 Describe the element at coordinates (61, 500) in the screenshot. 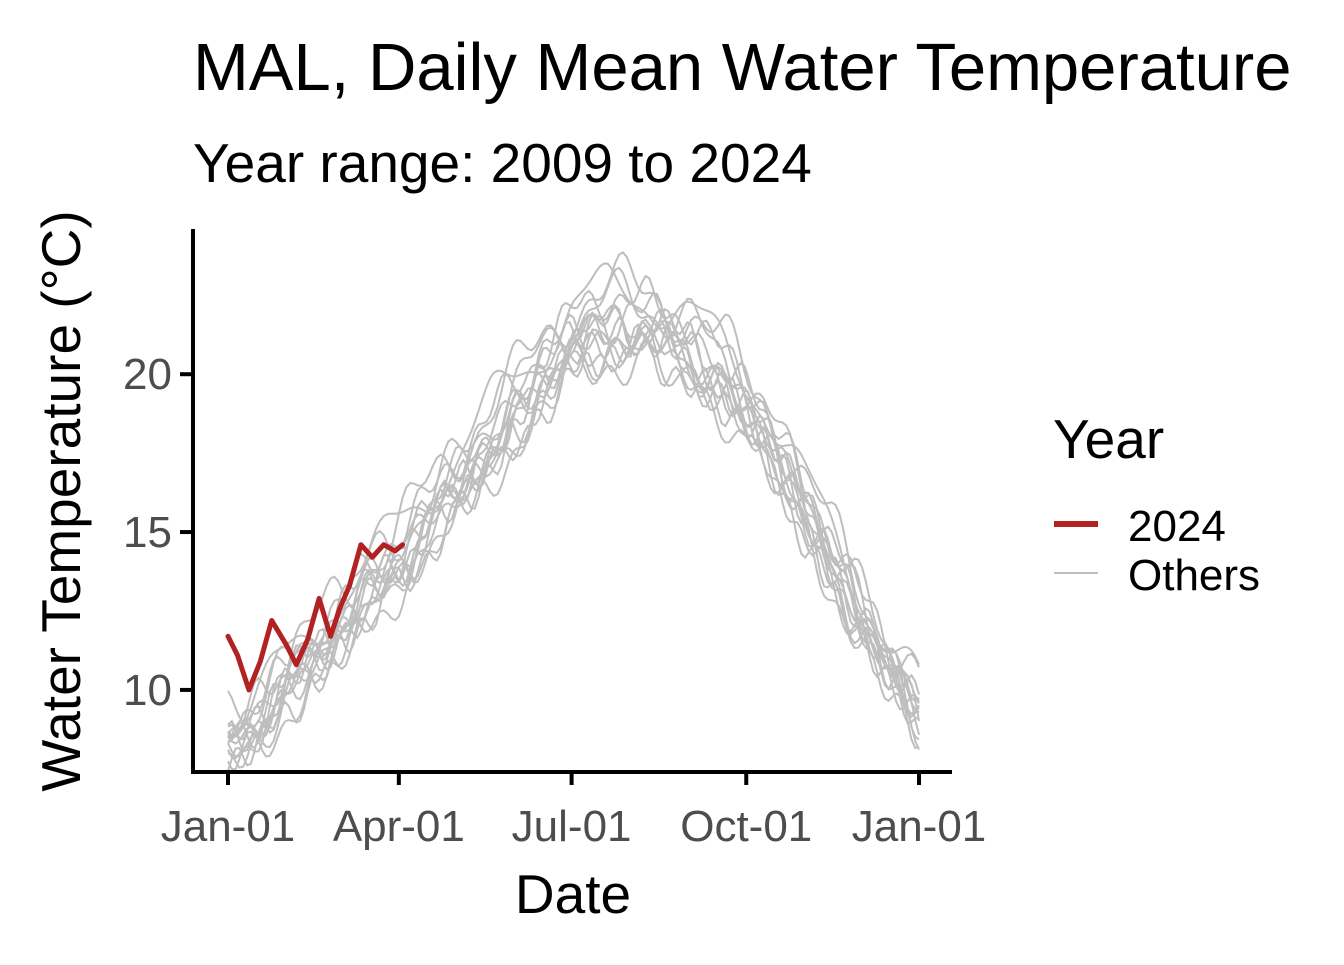

I see `y-axis-title: Water Temperature (°C)` at that location.